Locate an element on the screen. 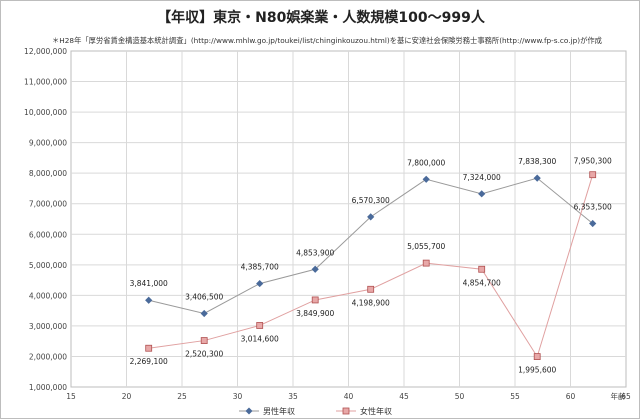 This screenshot has width=640, height=420. data-label-female: 4,198,900 is located at coordinates (371, 302).